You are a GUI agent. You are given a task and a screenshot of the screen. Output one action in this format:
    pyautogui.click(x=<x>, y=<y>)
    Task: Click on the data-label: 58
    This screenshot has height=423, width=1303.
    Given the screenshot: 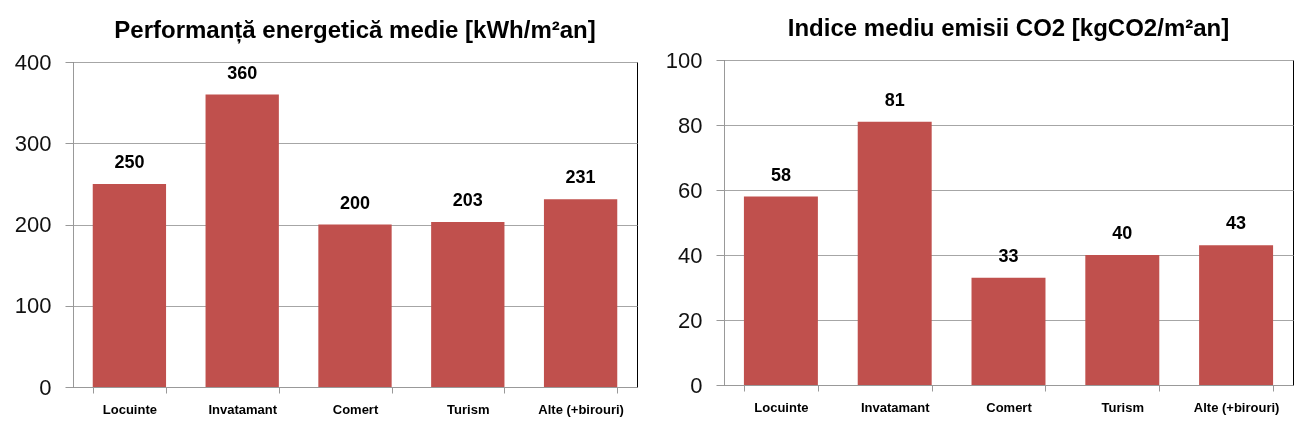 What is the action you would take?
    pyautogui.click(x=780, y=174)
    